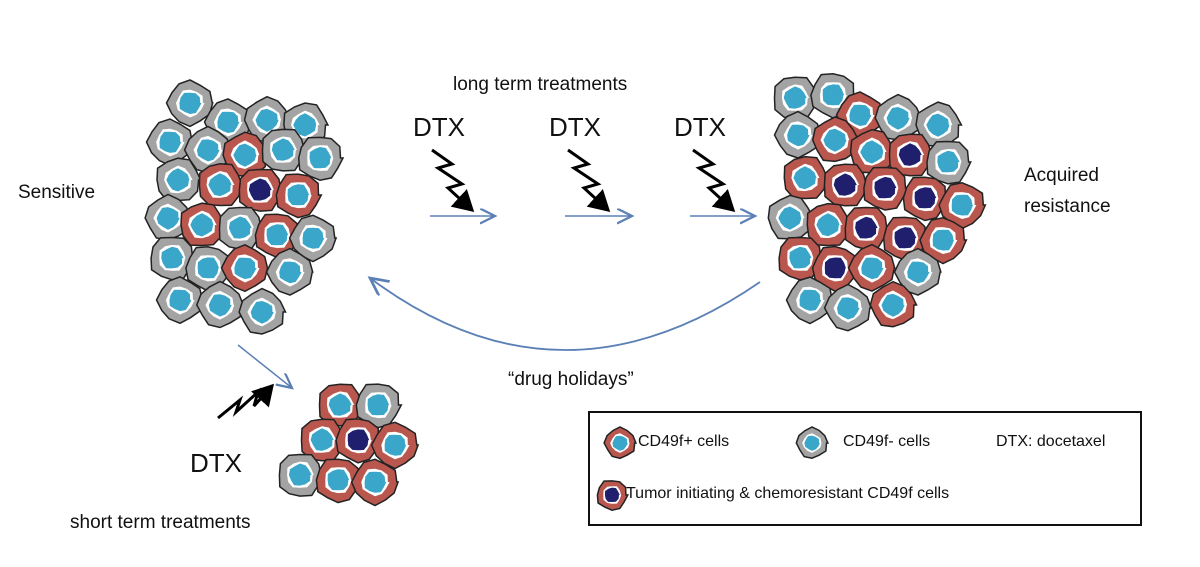 Image resolution: width=1200 pixels, height=567 pixels. What do you see at coordinates (1067, 206) in the screenshot?
I see `label-resistance: resistance` at bounding box center [1067, 206].